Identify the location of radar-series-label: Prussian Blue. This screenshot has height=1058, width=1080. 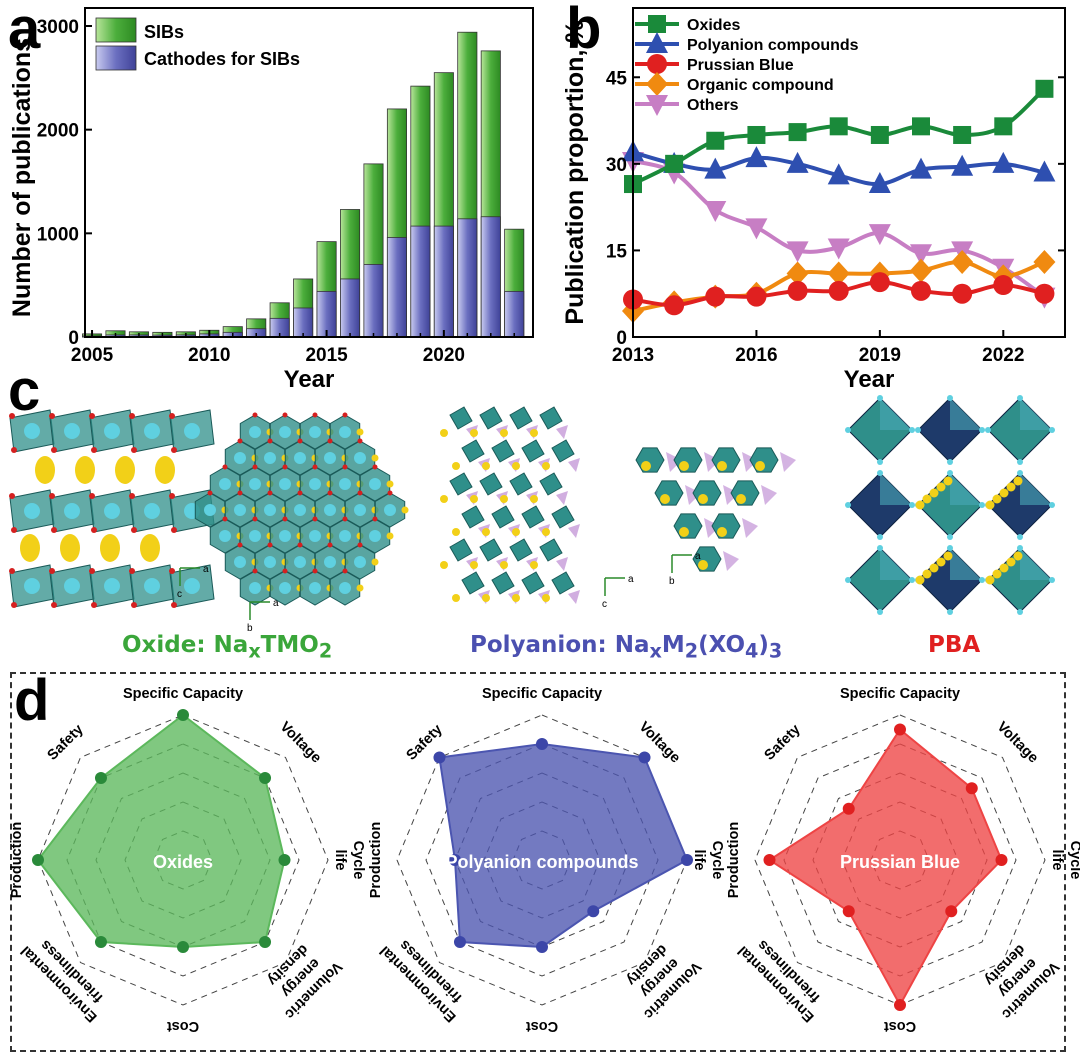
(900, 862).